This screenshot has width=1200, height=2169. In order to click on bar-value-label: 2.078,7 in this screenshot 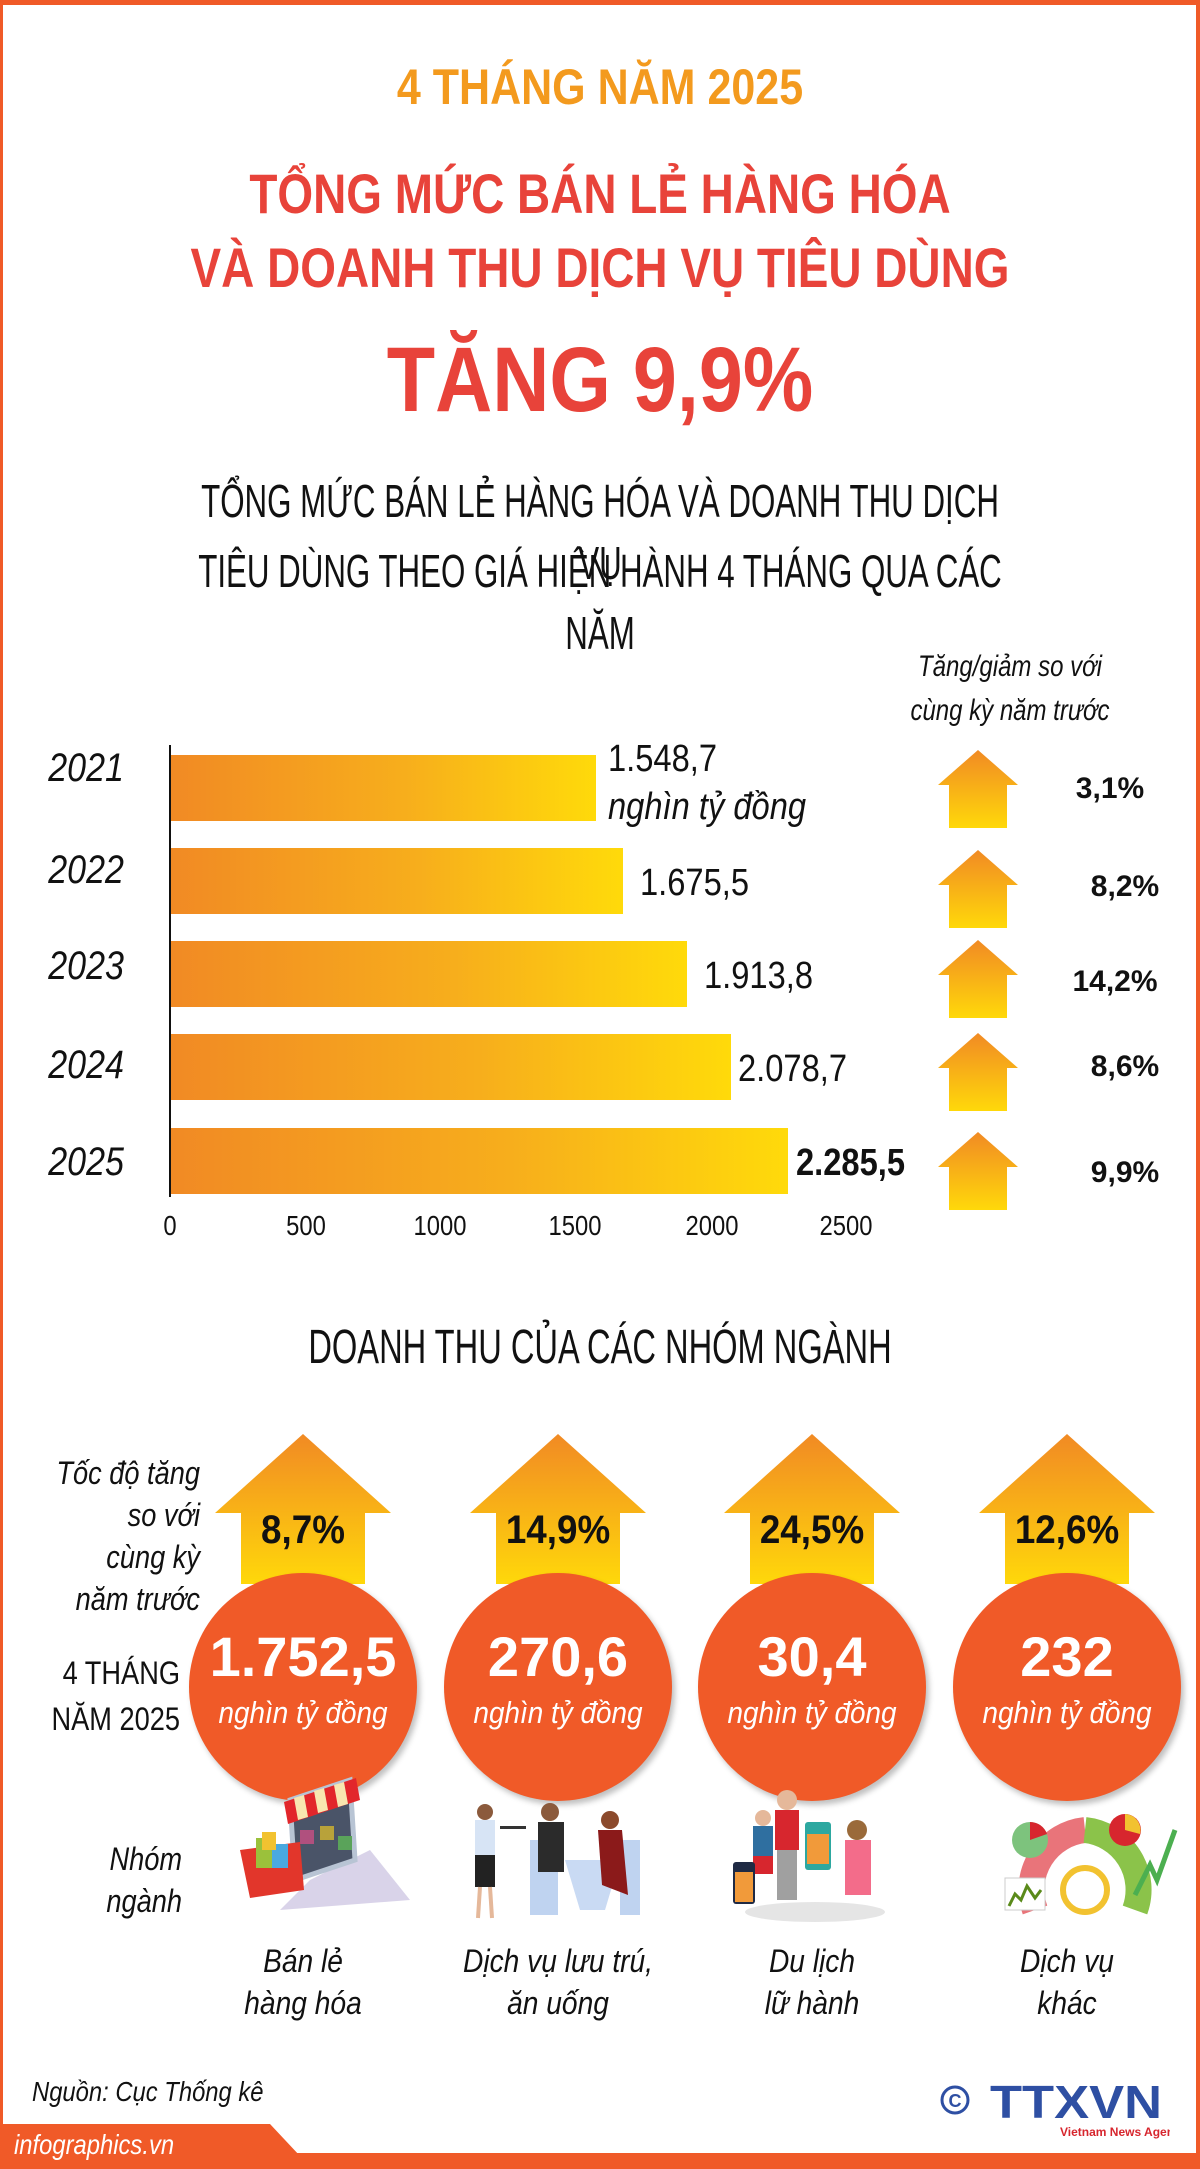, I will do `click(793, 1069)`.